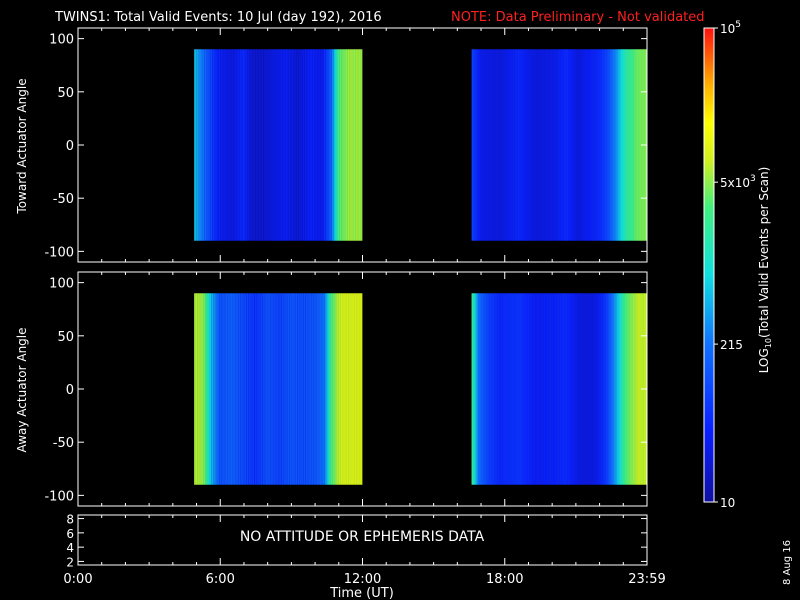 This screenshot has height=600, width=800. Describe the element at coordinates (59, 252) in the screenshot. I see `toward-ytick-label: -100` at that location.